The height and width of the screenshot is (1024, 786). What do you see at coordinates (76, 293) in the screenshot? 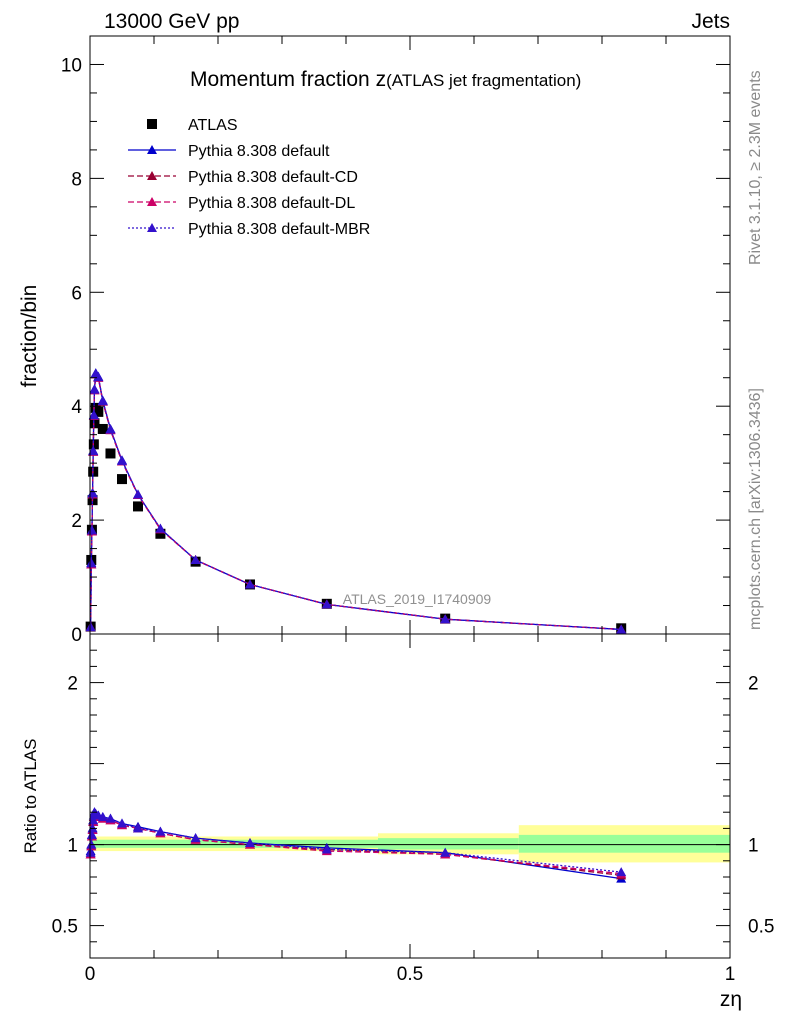
I see `main-ytick-label: 6` at bounding box center [76, 293].